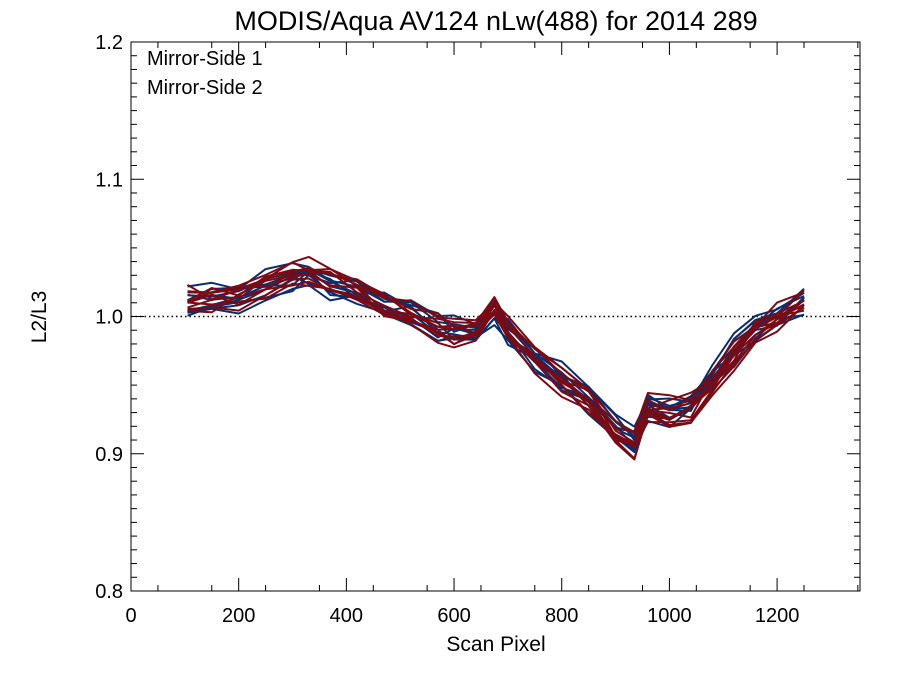  What do you see at coordinates (109, 180) in the screenshot?
I see `y-tick-label: 1.1` at bounding box center [109, 180].